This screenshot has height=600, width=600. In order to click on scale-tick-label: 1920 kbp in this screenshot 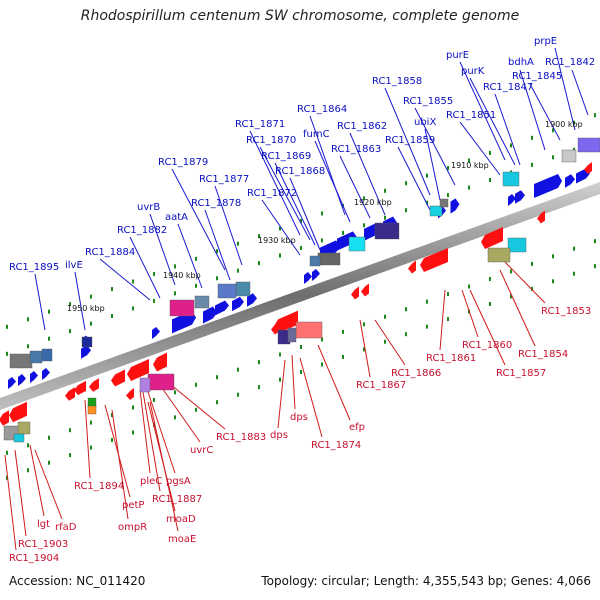, I will do `click(373, 202)`.